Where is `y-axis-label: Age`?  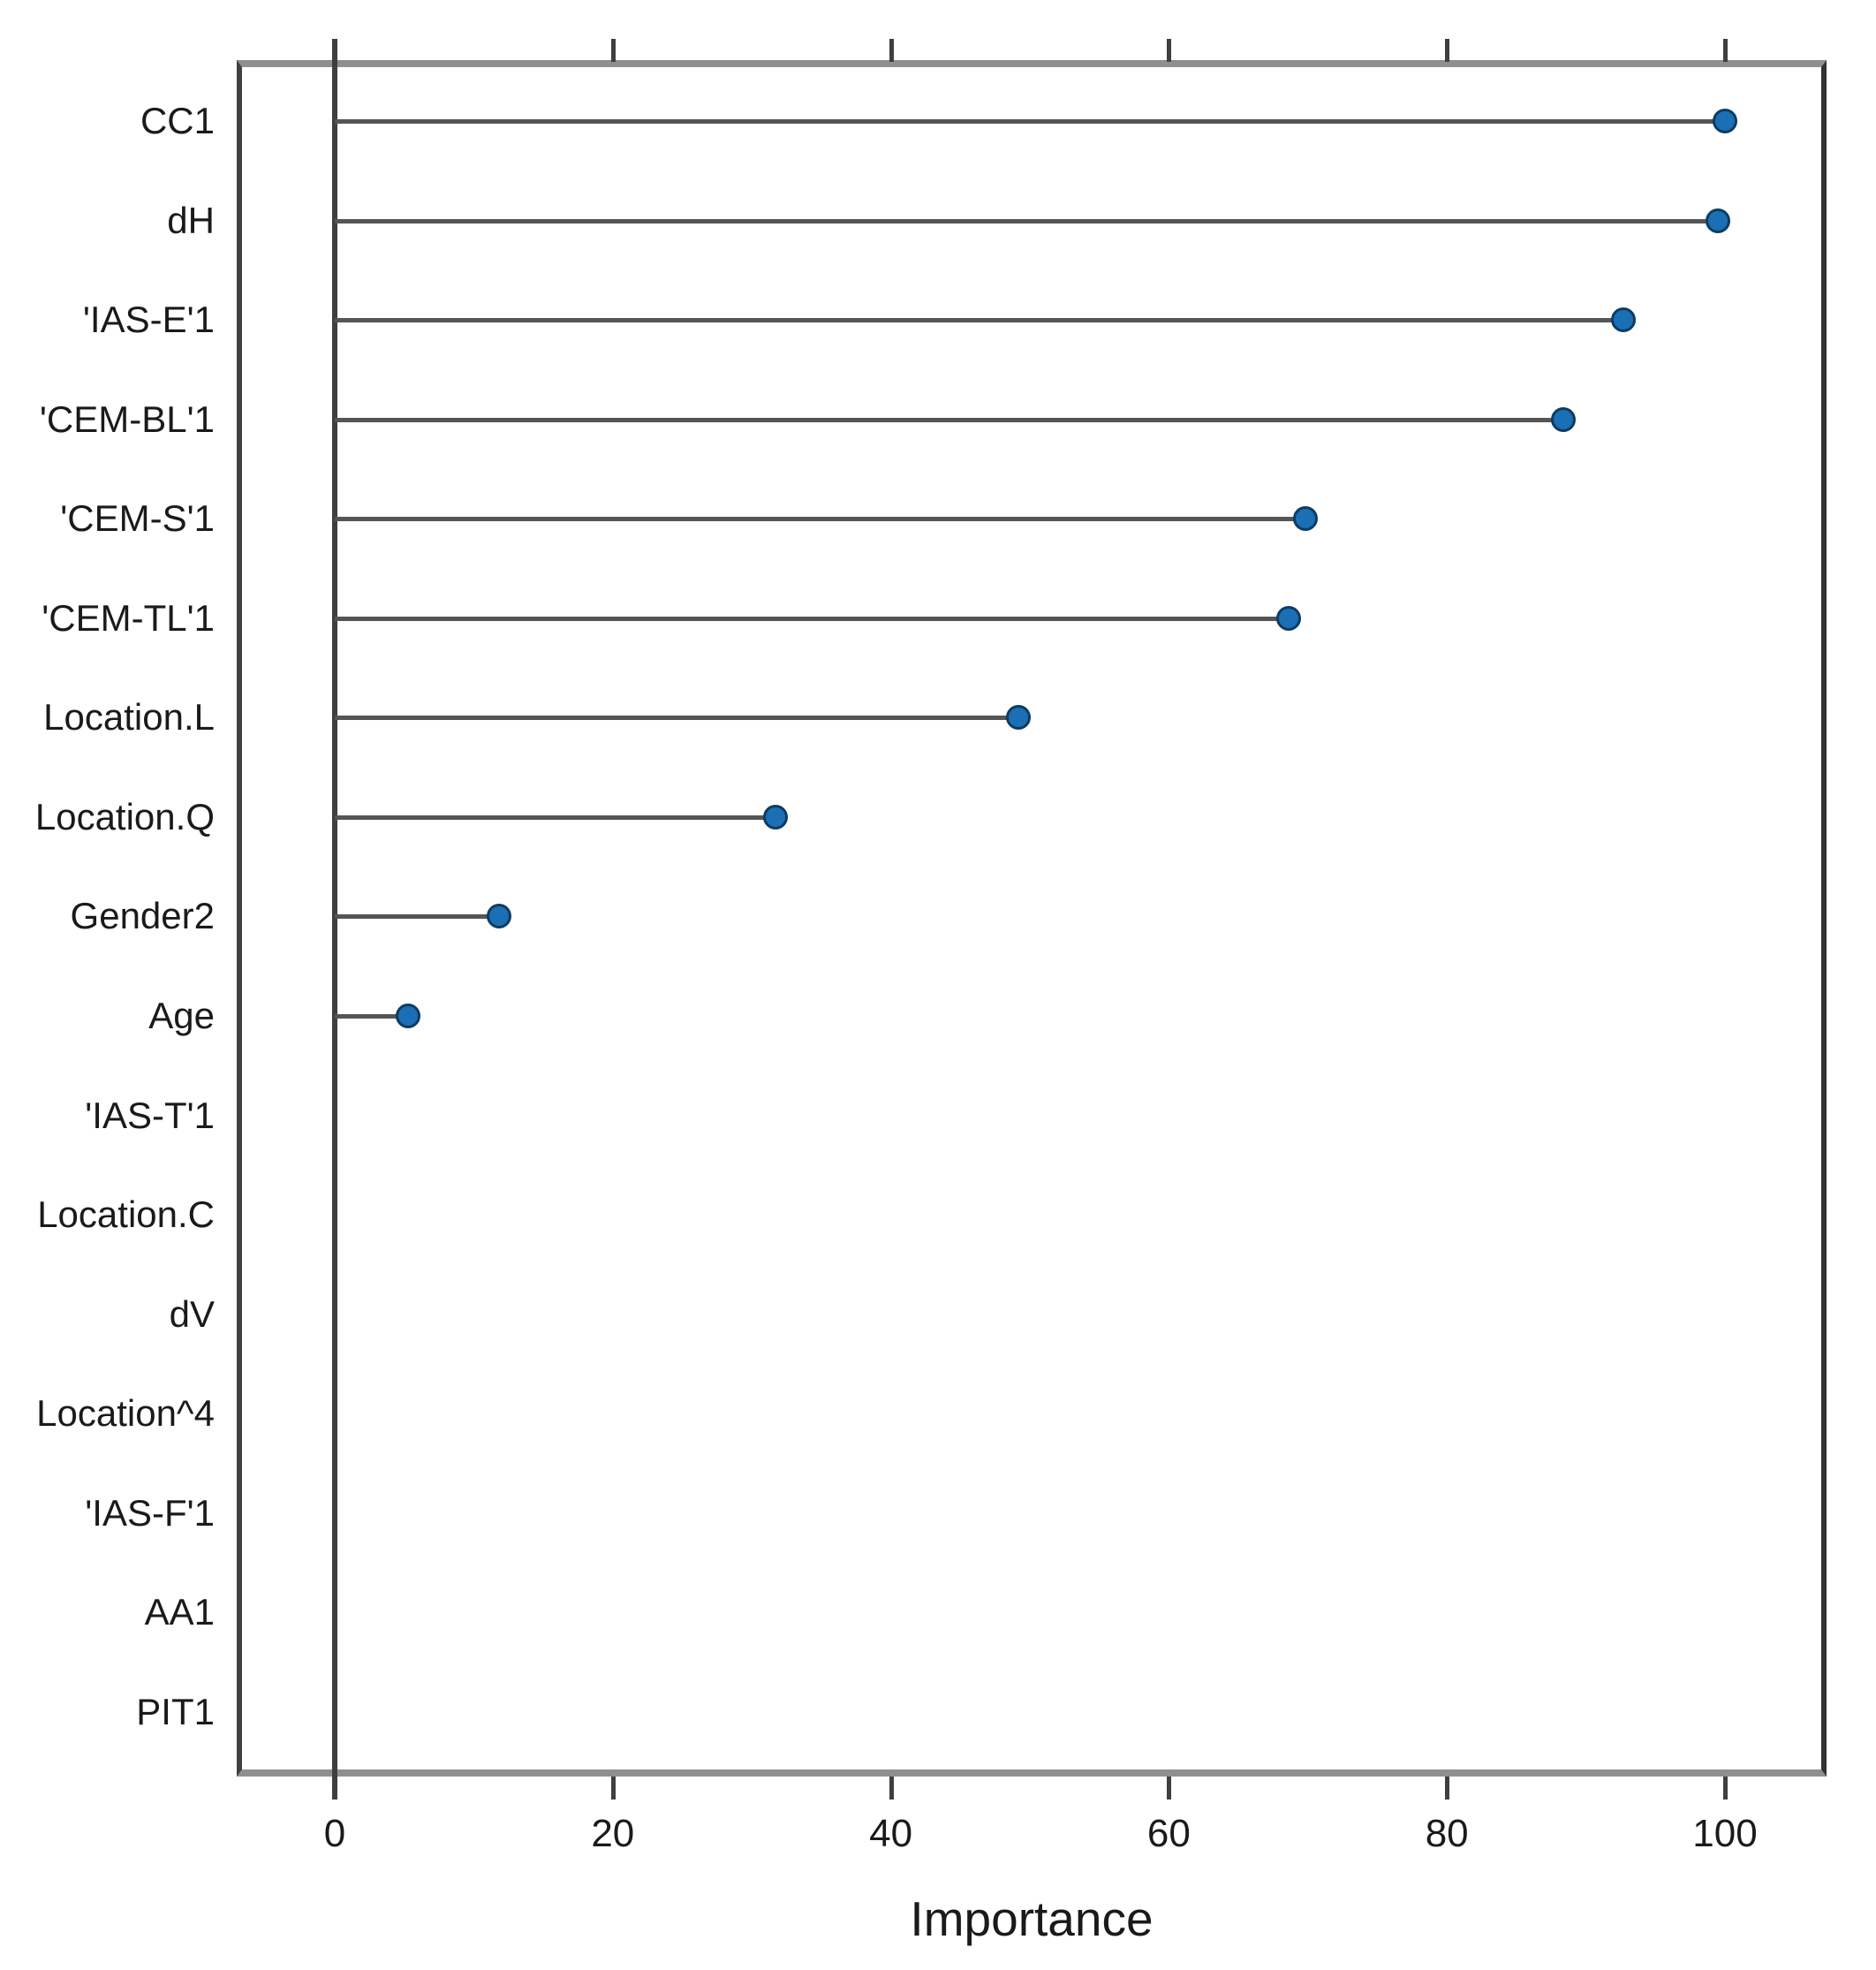 y-axis-label: Age is located at coordinates (181, 1015).